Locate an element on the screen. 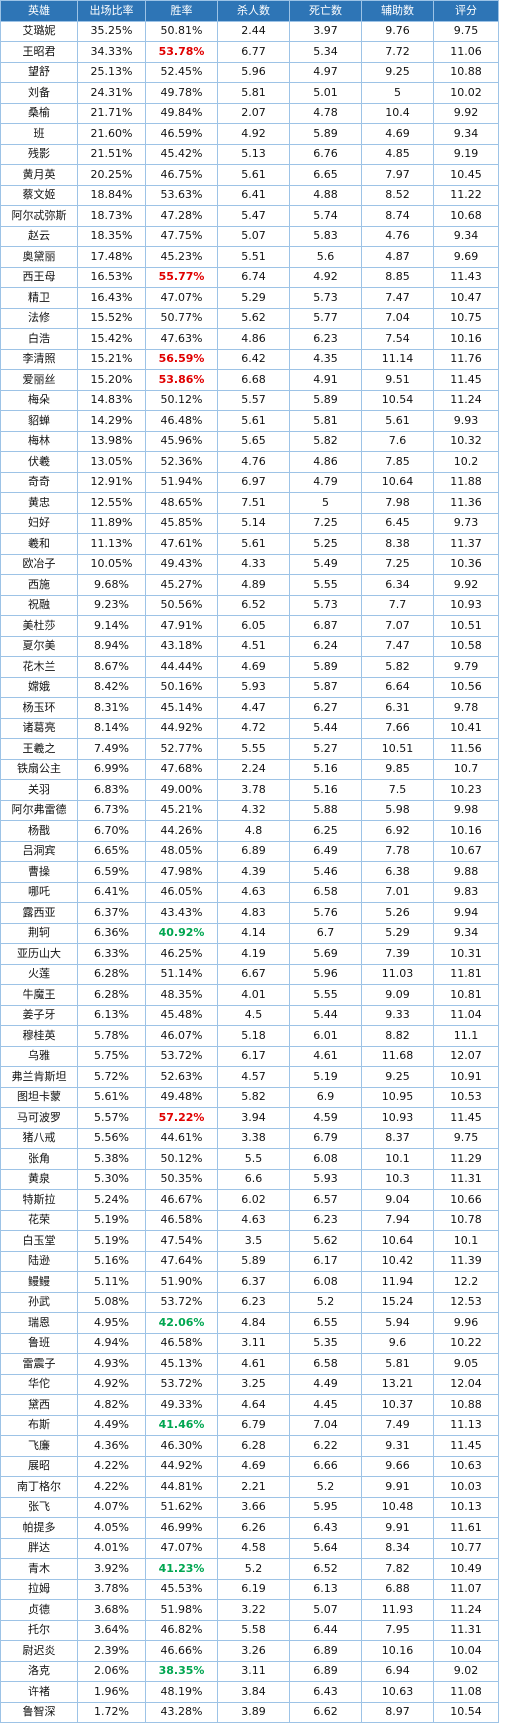  cell-pick-rate: 18.35% is located at coordinates (111, 236).